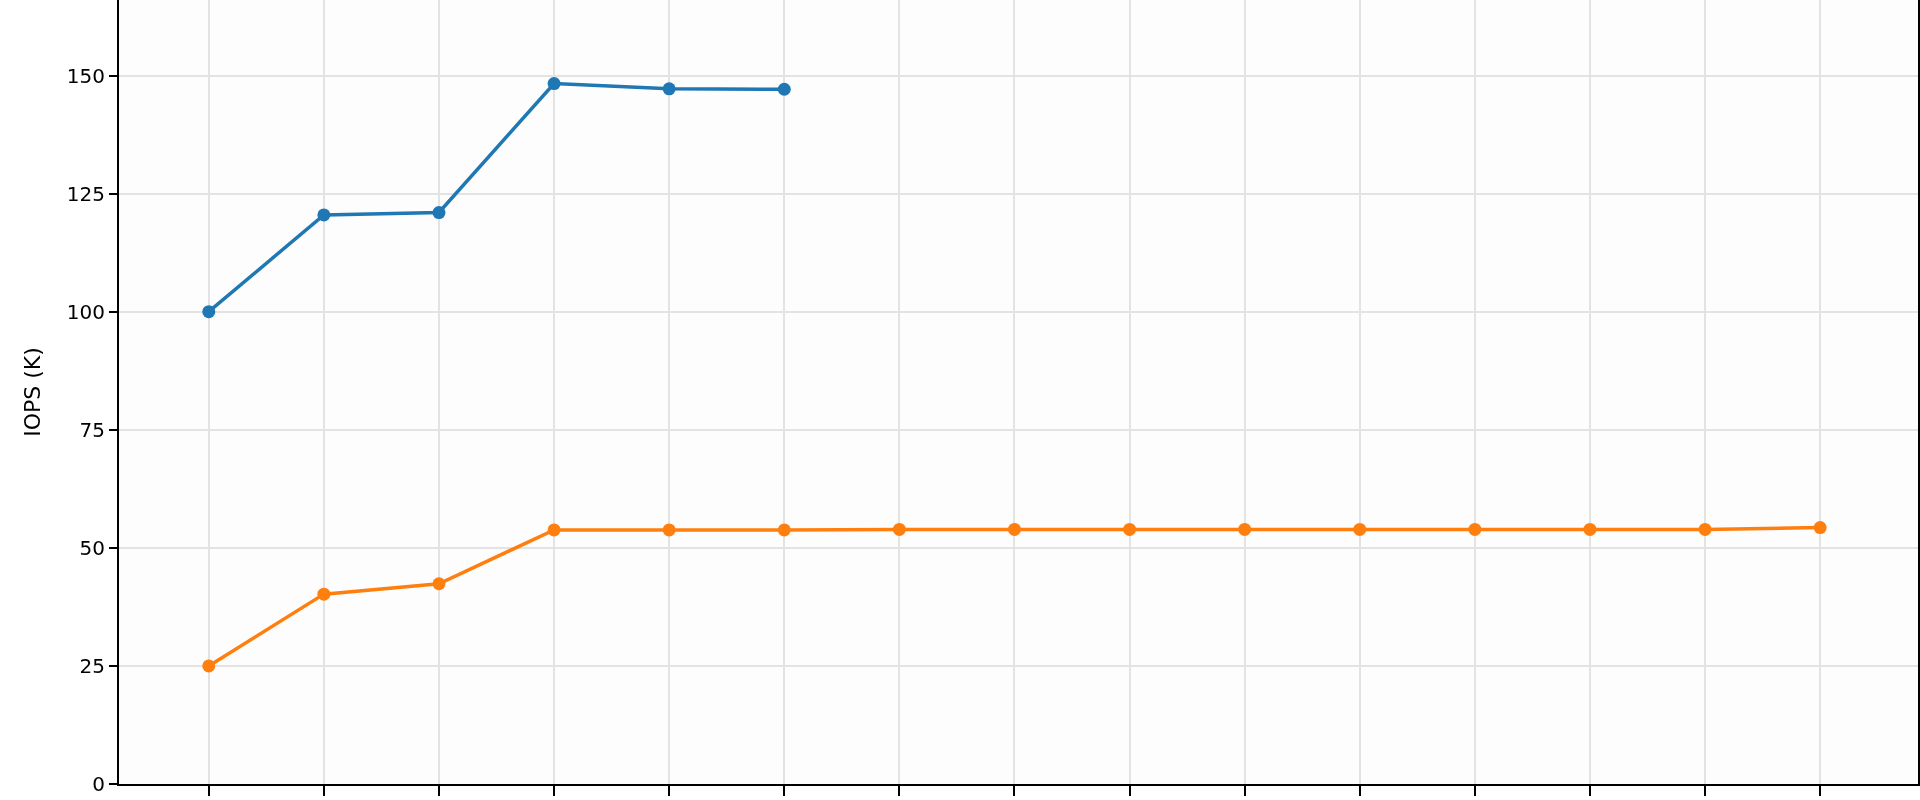 The width and height of the screenshot is (1920, 800). Describe the element at coordinates (98, 784) in the screenshot. I see `y-tick-label: 0` at that location.